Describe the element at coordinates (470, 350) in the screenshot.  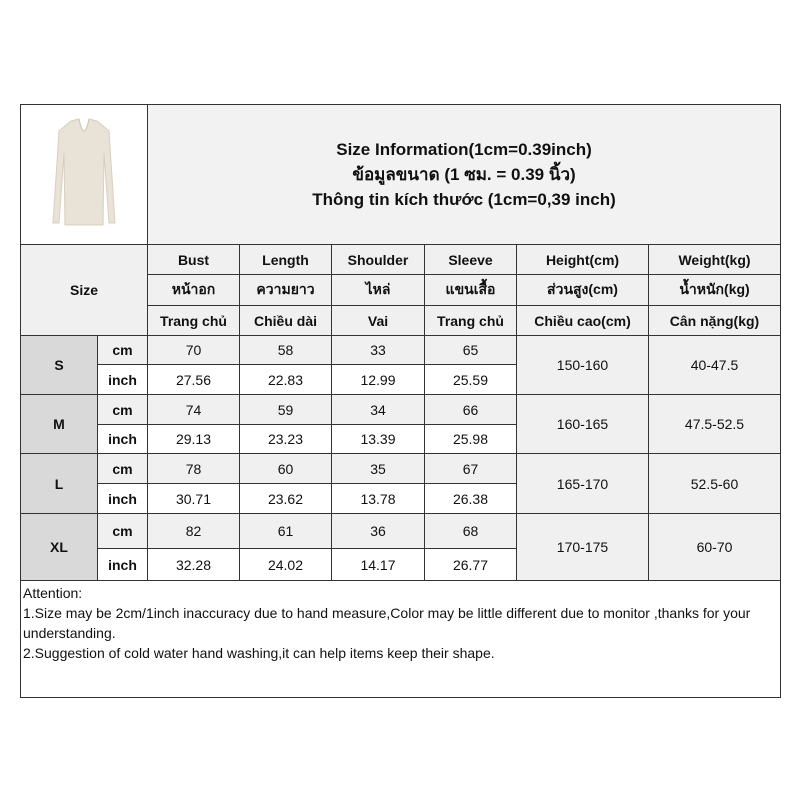
I see `cm-value: 65` at that location.